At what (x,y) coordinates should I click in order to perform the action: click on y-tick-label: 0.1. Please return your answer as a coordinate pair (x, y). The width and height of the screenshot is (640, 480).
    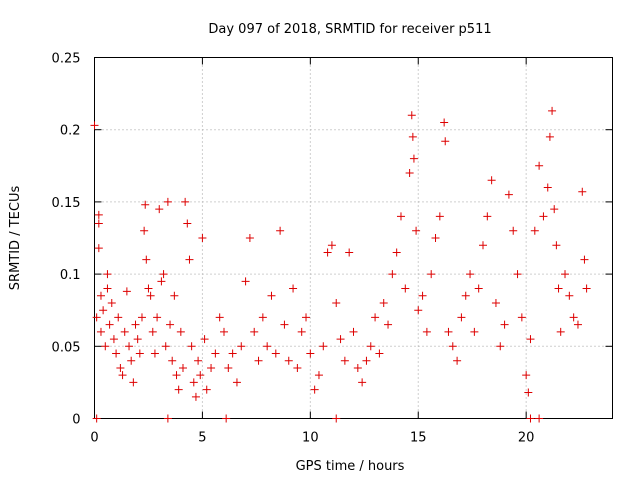
    Looking at the image, I should click on (70, 275).